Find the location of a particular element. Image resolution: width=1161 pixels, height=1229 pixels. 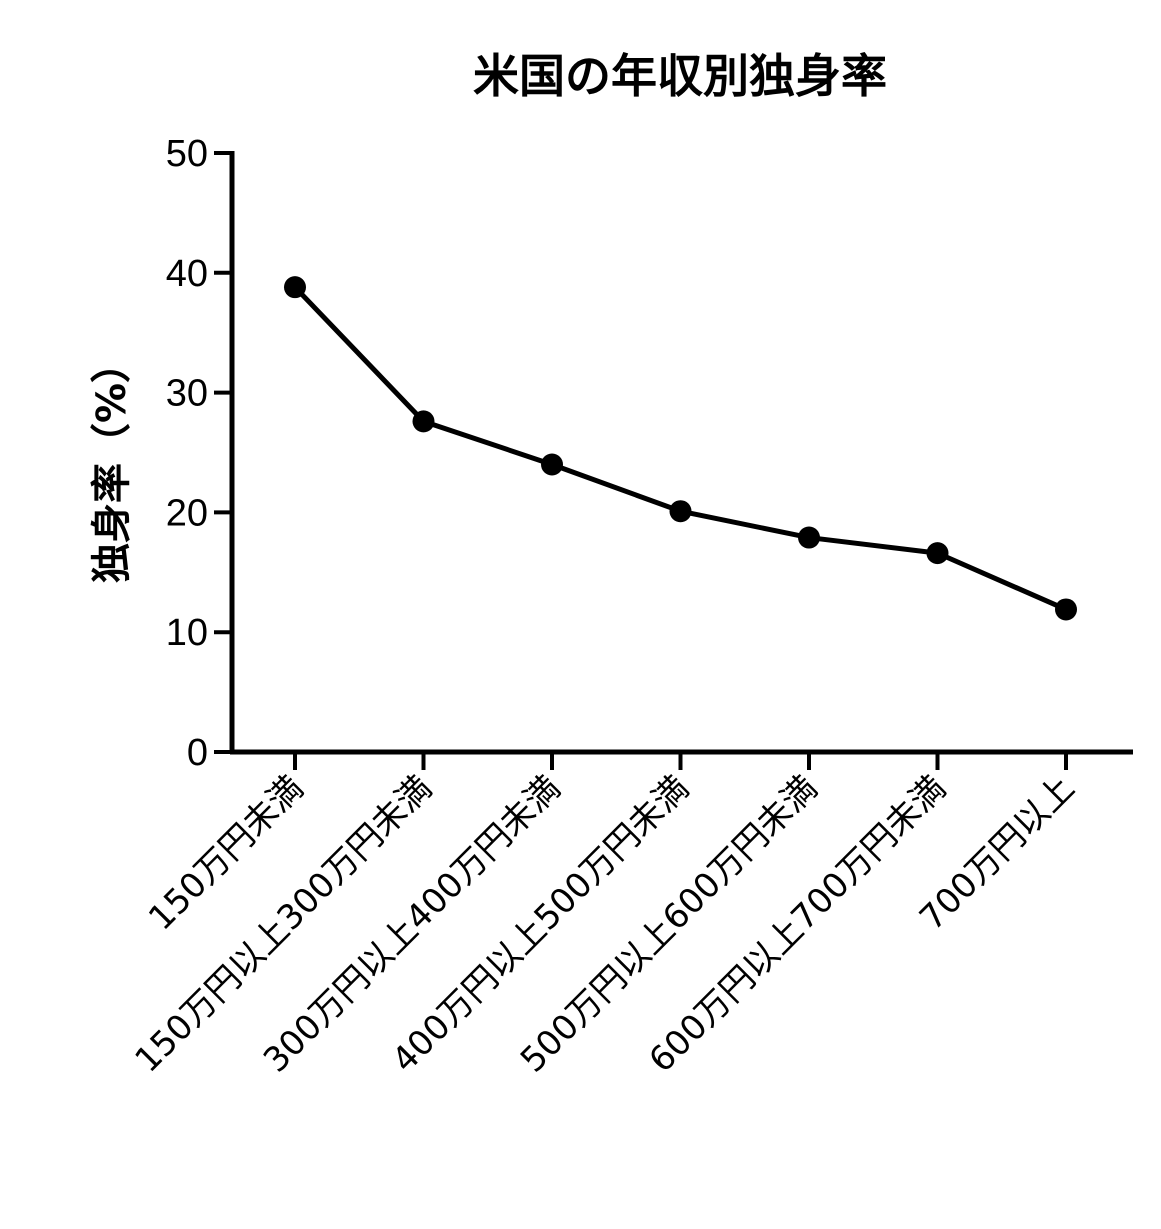

y-tick-label: 10 is located at coordinates (187, 633).